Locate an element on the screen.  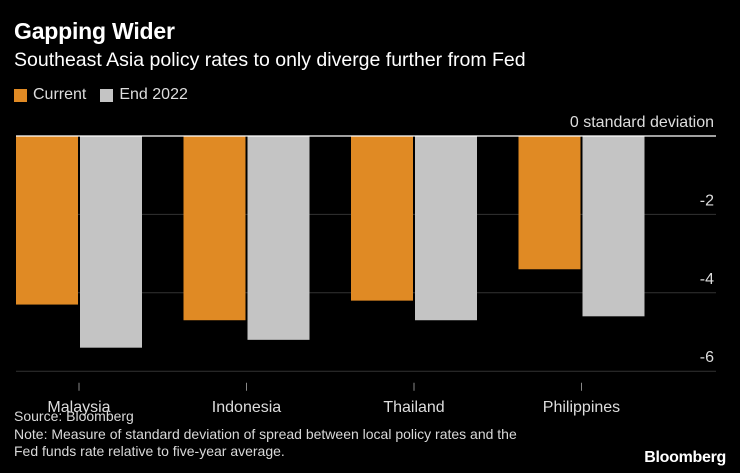
x-tick-label: Thailand is located at coordinates (413, 407).